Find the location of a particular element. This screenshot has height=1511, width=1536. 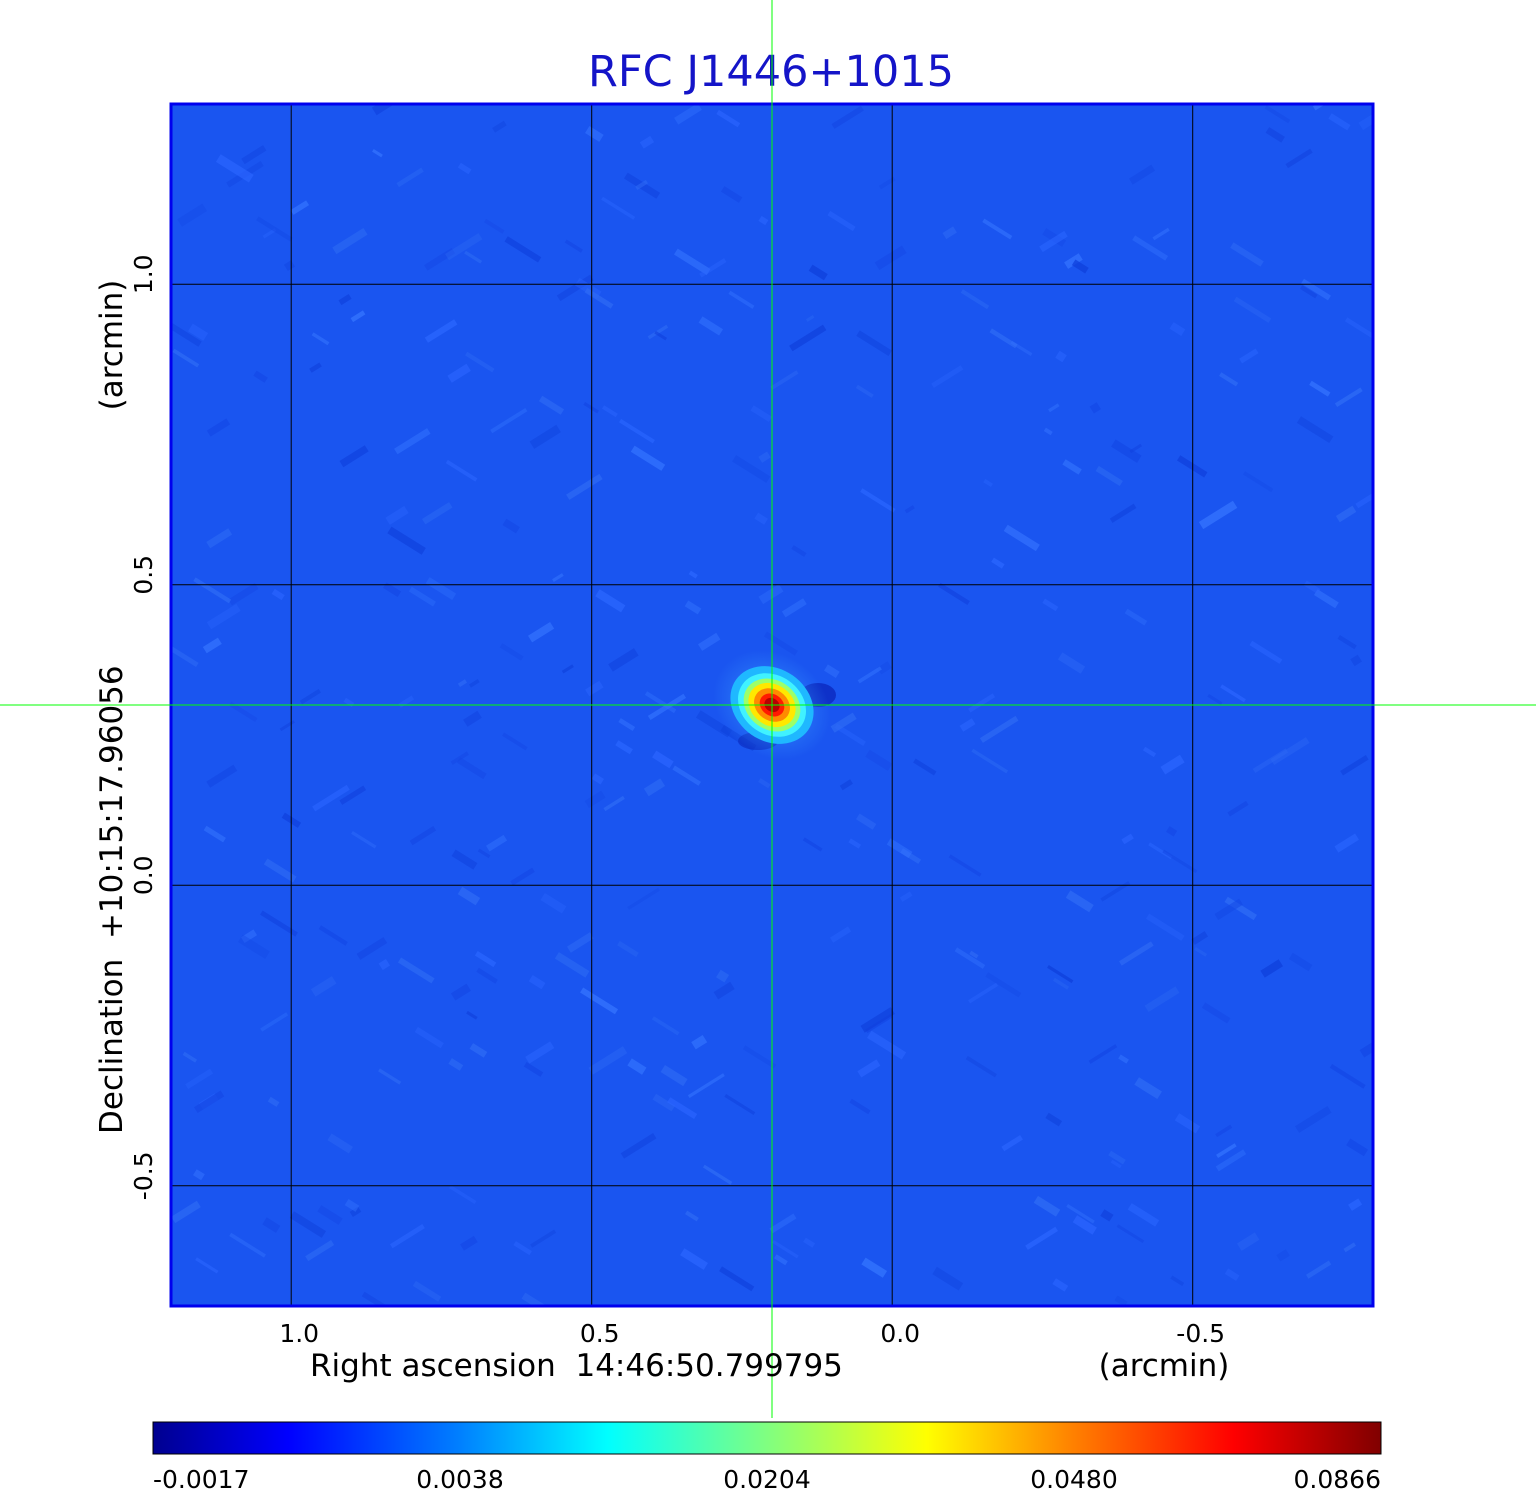

colorbar-tick-label: 0.0204 is located at coordinates (766, 1479).